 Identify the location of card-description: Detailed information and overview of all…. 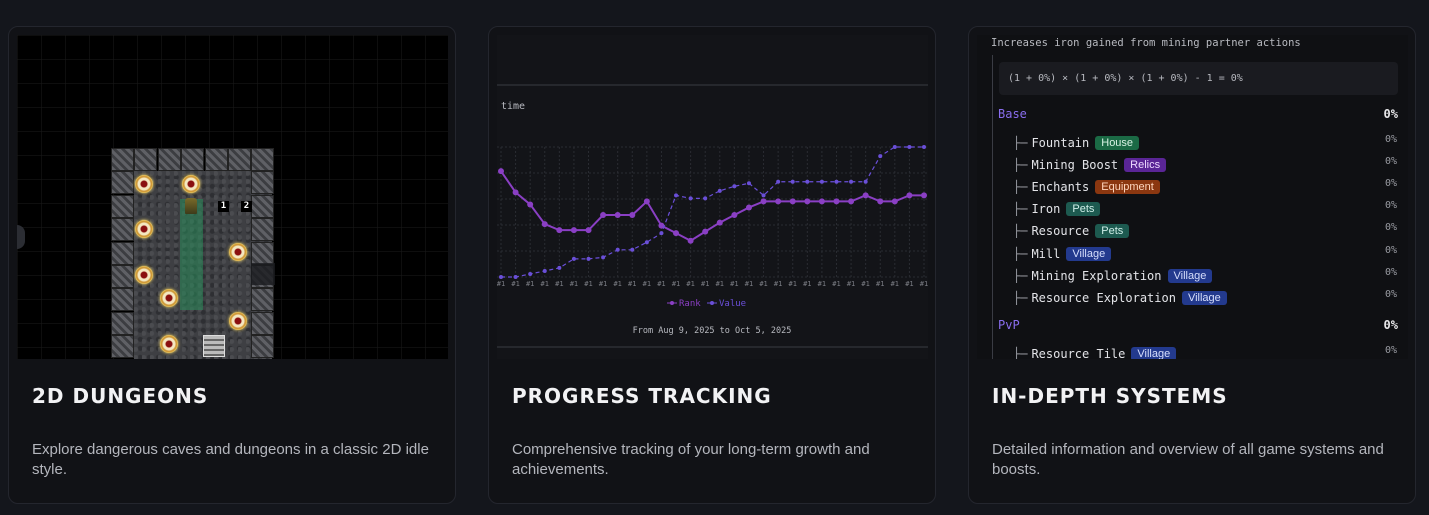
(1188, 459).